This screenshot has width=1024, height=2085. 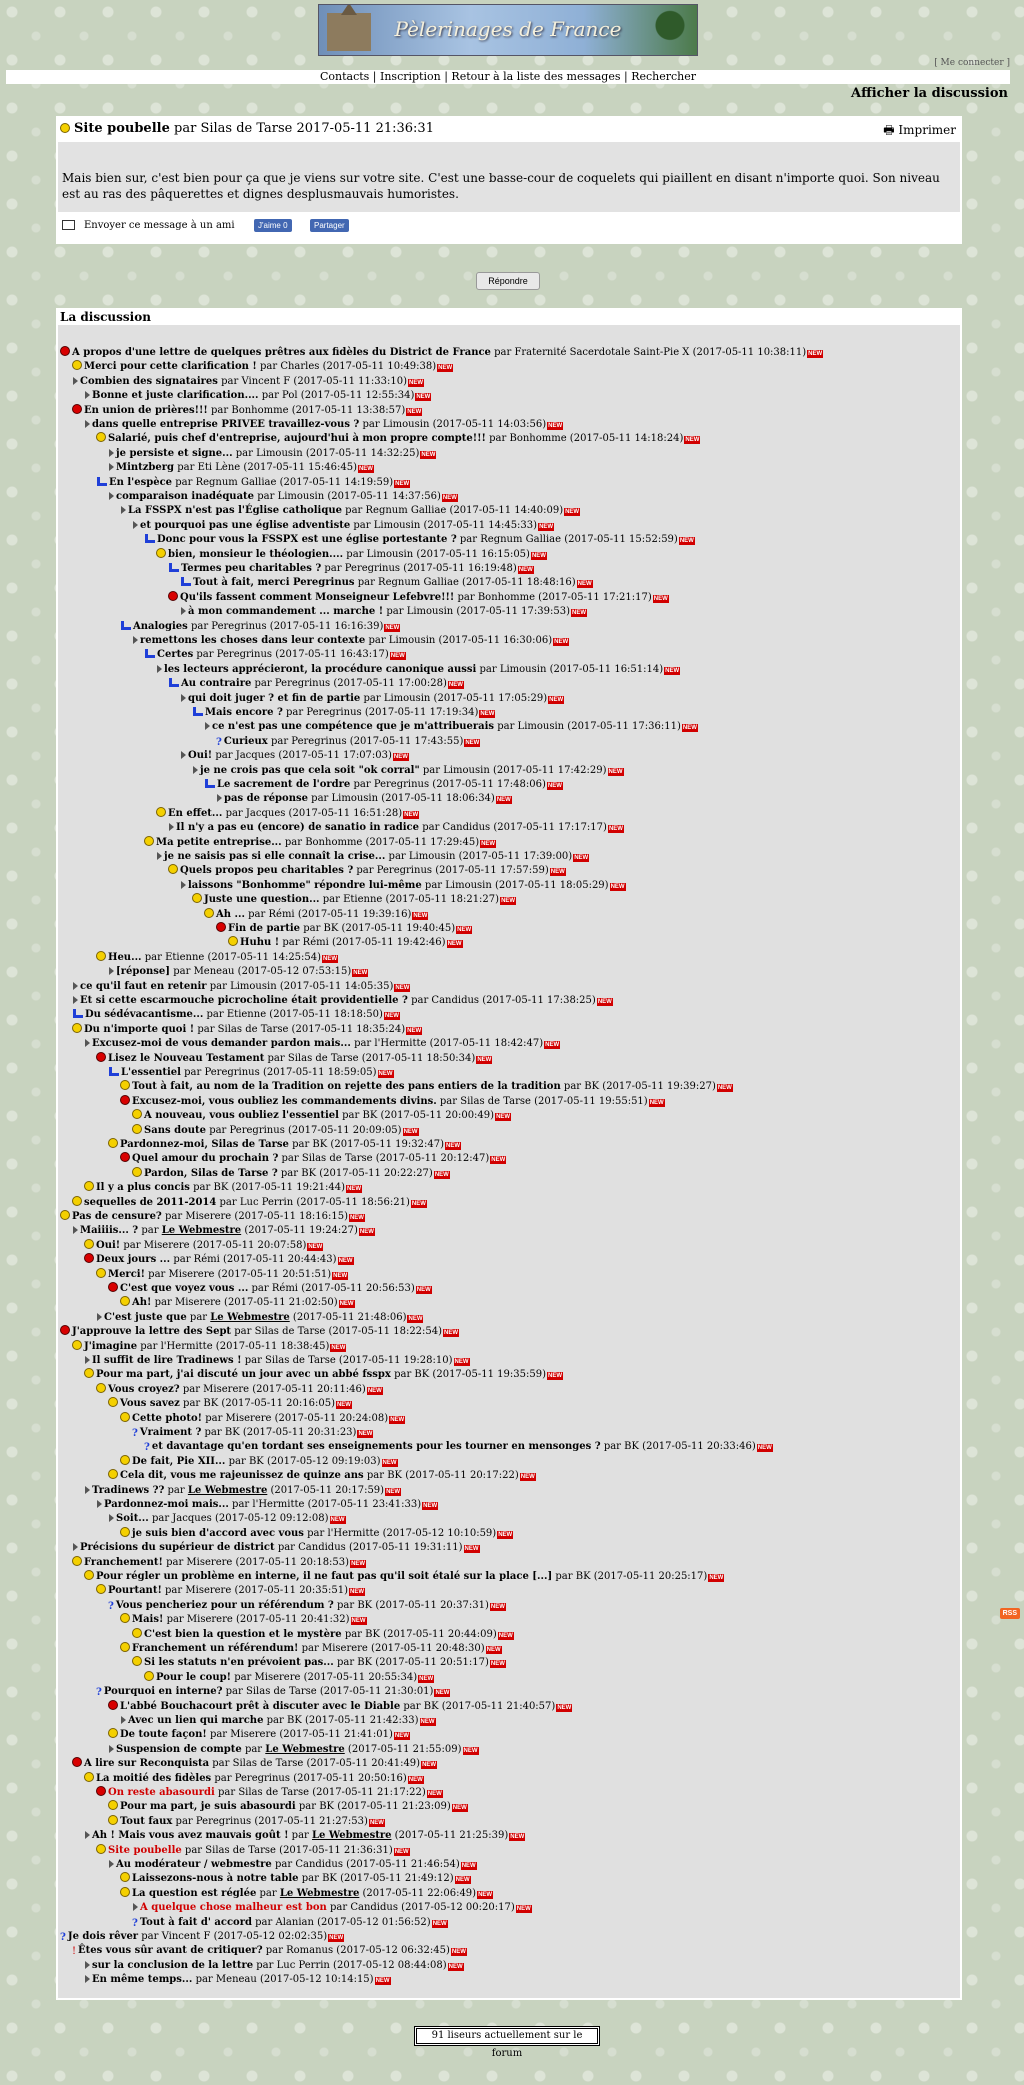 I want to click on facebook-share-button: Partager, so click(x=329, y=225).